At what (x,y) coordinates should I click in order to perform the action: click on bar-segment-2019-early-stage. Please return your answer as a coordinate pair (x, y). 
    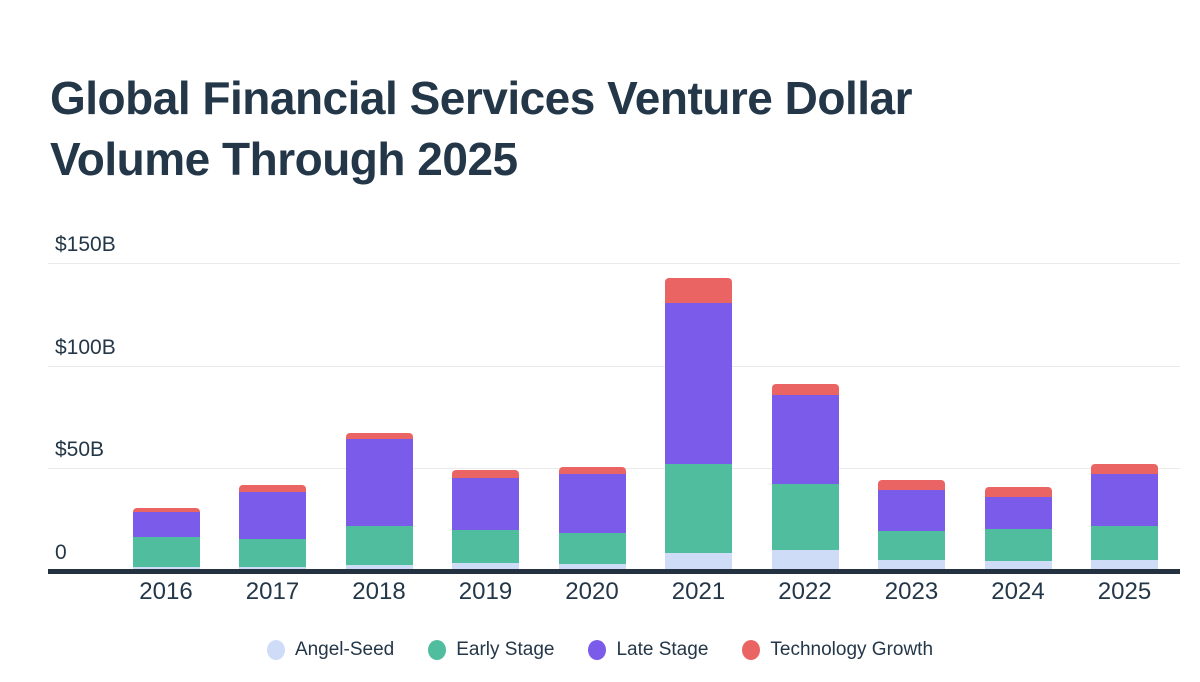
    Looking at the image, I should click on (485, 546).